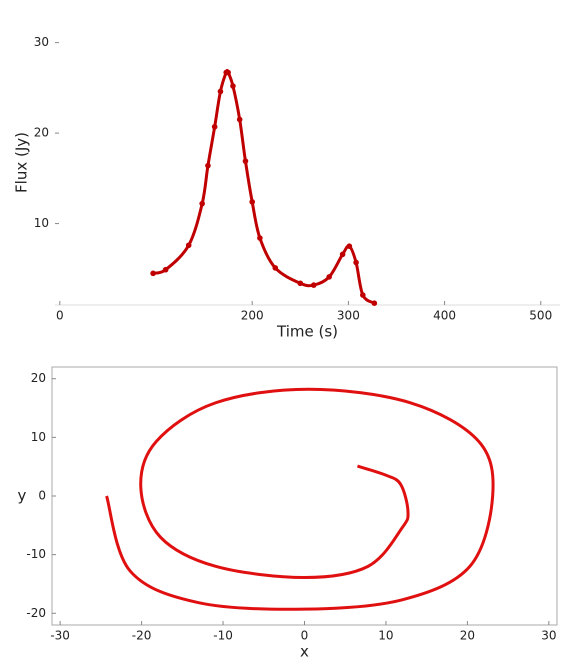  Describe the element at coordinates (22, 496) in the screenshot. I see `y-axis-label: y` at that location.